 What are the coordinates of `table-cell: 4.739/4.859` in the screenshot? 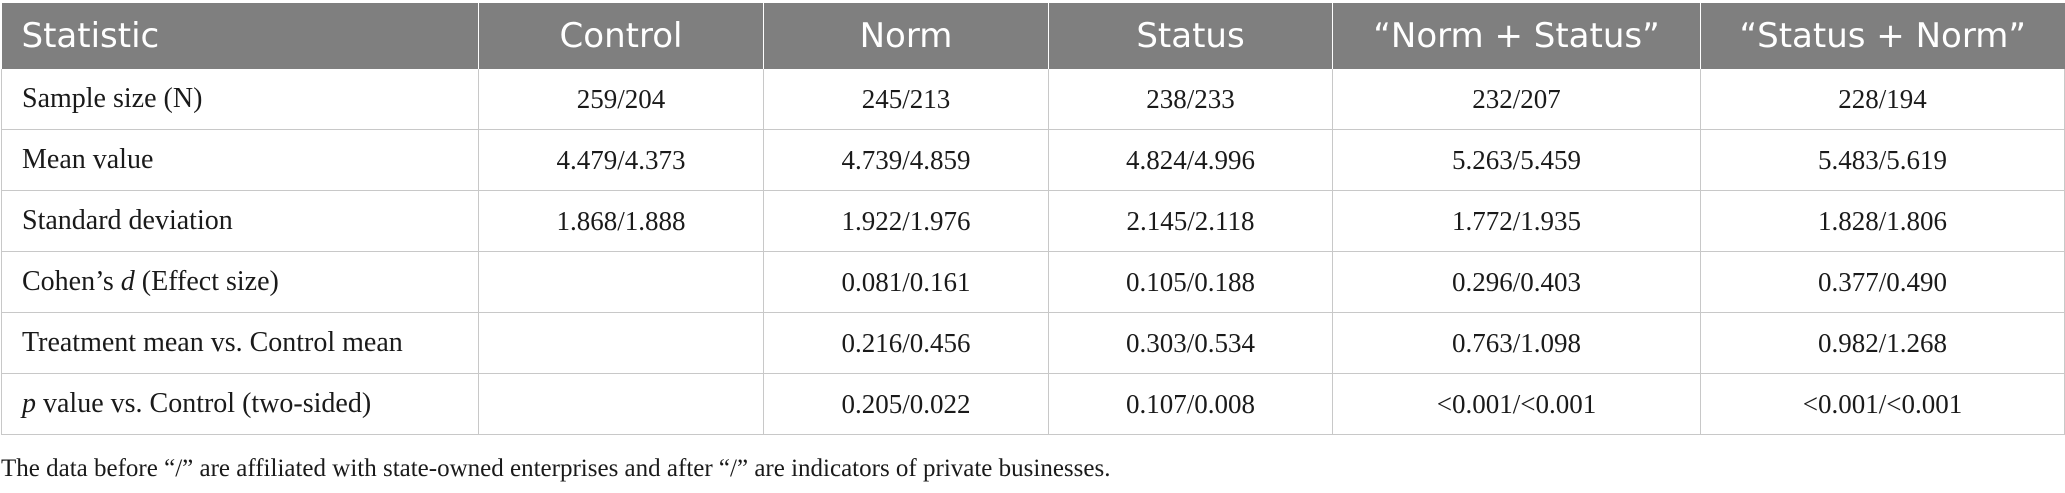 It's located at (906, 160).